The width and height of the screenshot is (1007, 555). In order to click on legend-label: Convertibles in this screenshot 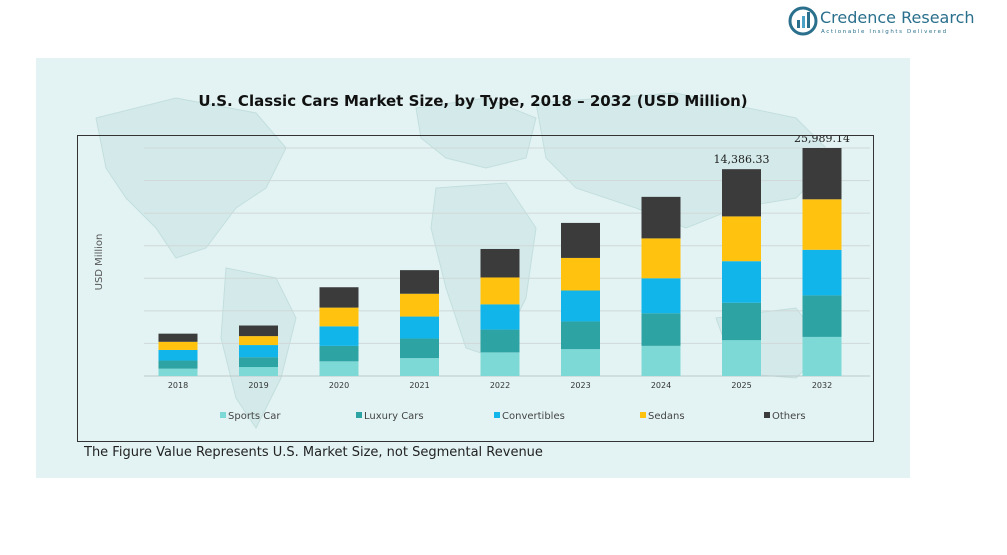, I will do `click(533, 416)`.